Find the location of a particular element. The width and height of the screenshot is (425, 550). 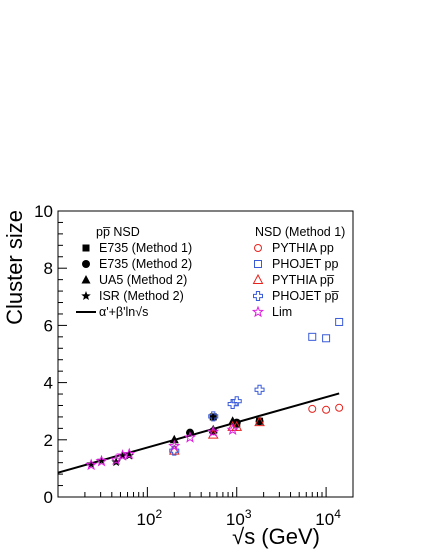

x-tick-label: 10³ is located at coordinates (239, 518).